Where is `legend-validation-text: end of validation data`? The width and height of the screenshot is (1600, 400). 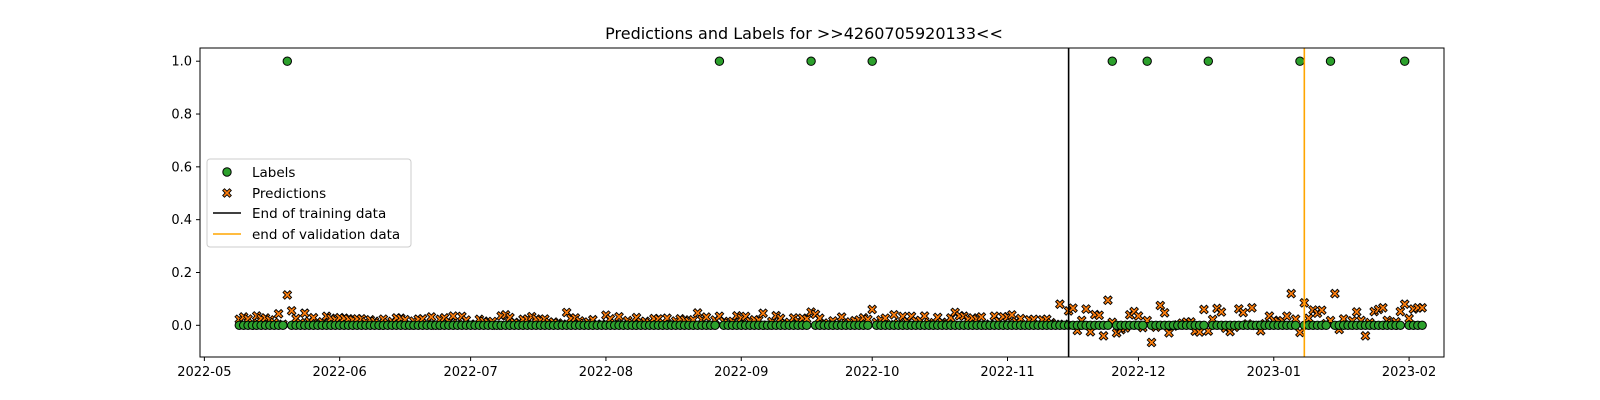 legend-validation-text: end of validation data is located at coordinates (326, 235).